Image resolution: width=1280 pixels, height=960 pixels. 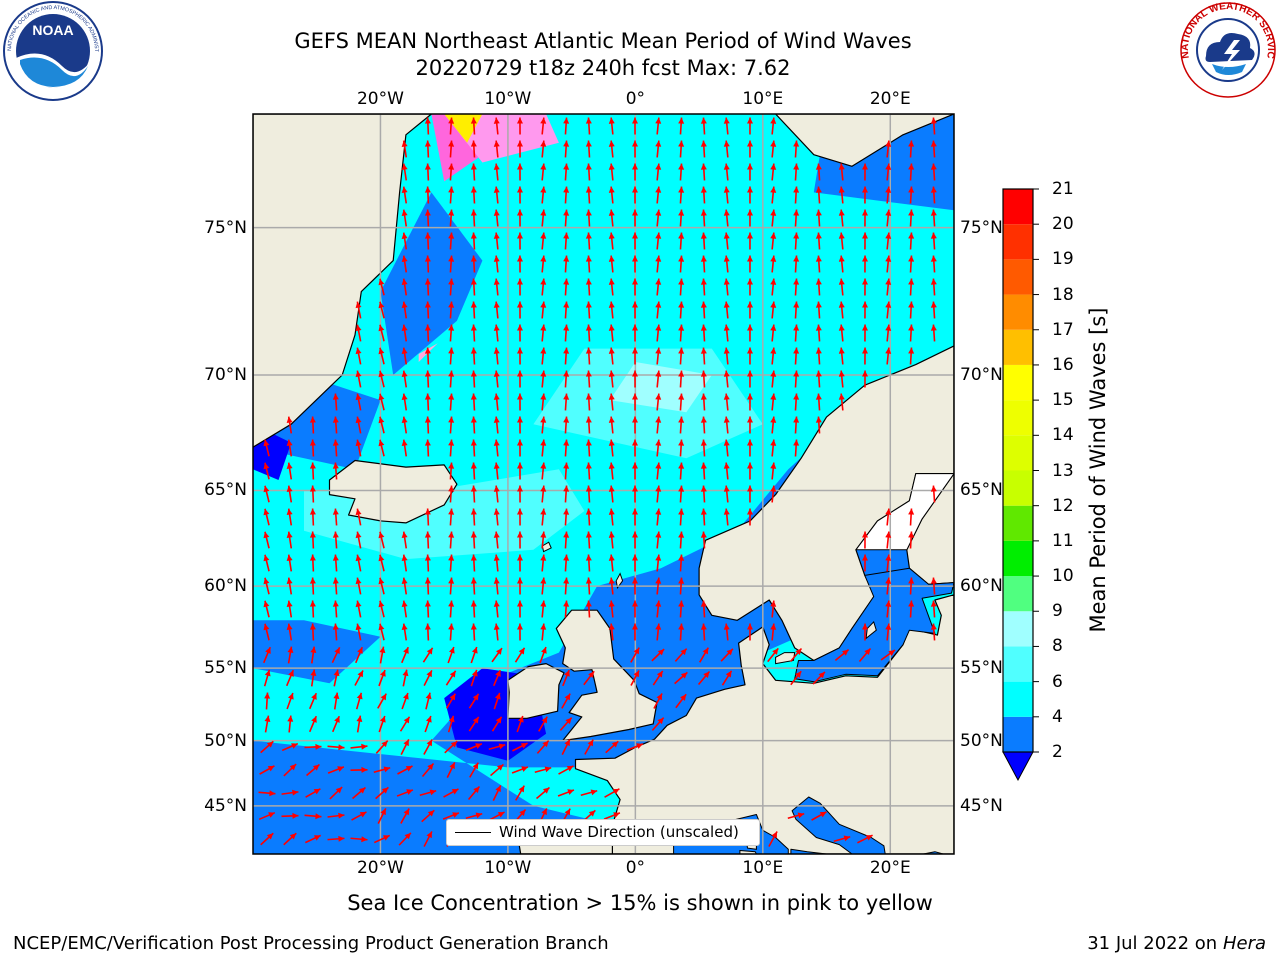 I want to click on machine-name: Hera, so click(x=1244, y=943).